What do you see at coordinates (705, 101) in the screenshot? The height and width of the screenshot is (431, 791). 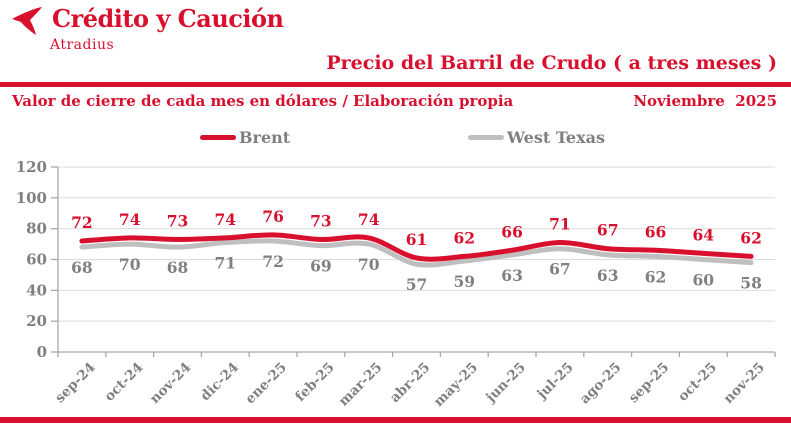 I see `report-date: Noviembre 2025` at bounding box center [705, 101].